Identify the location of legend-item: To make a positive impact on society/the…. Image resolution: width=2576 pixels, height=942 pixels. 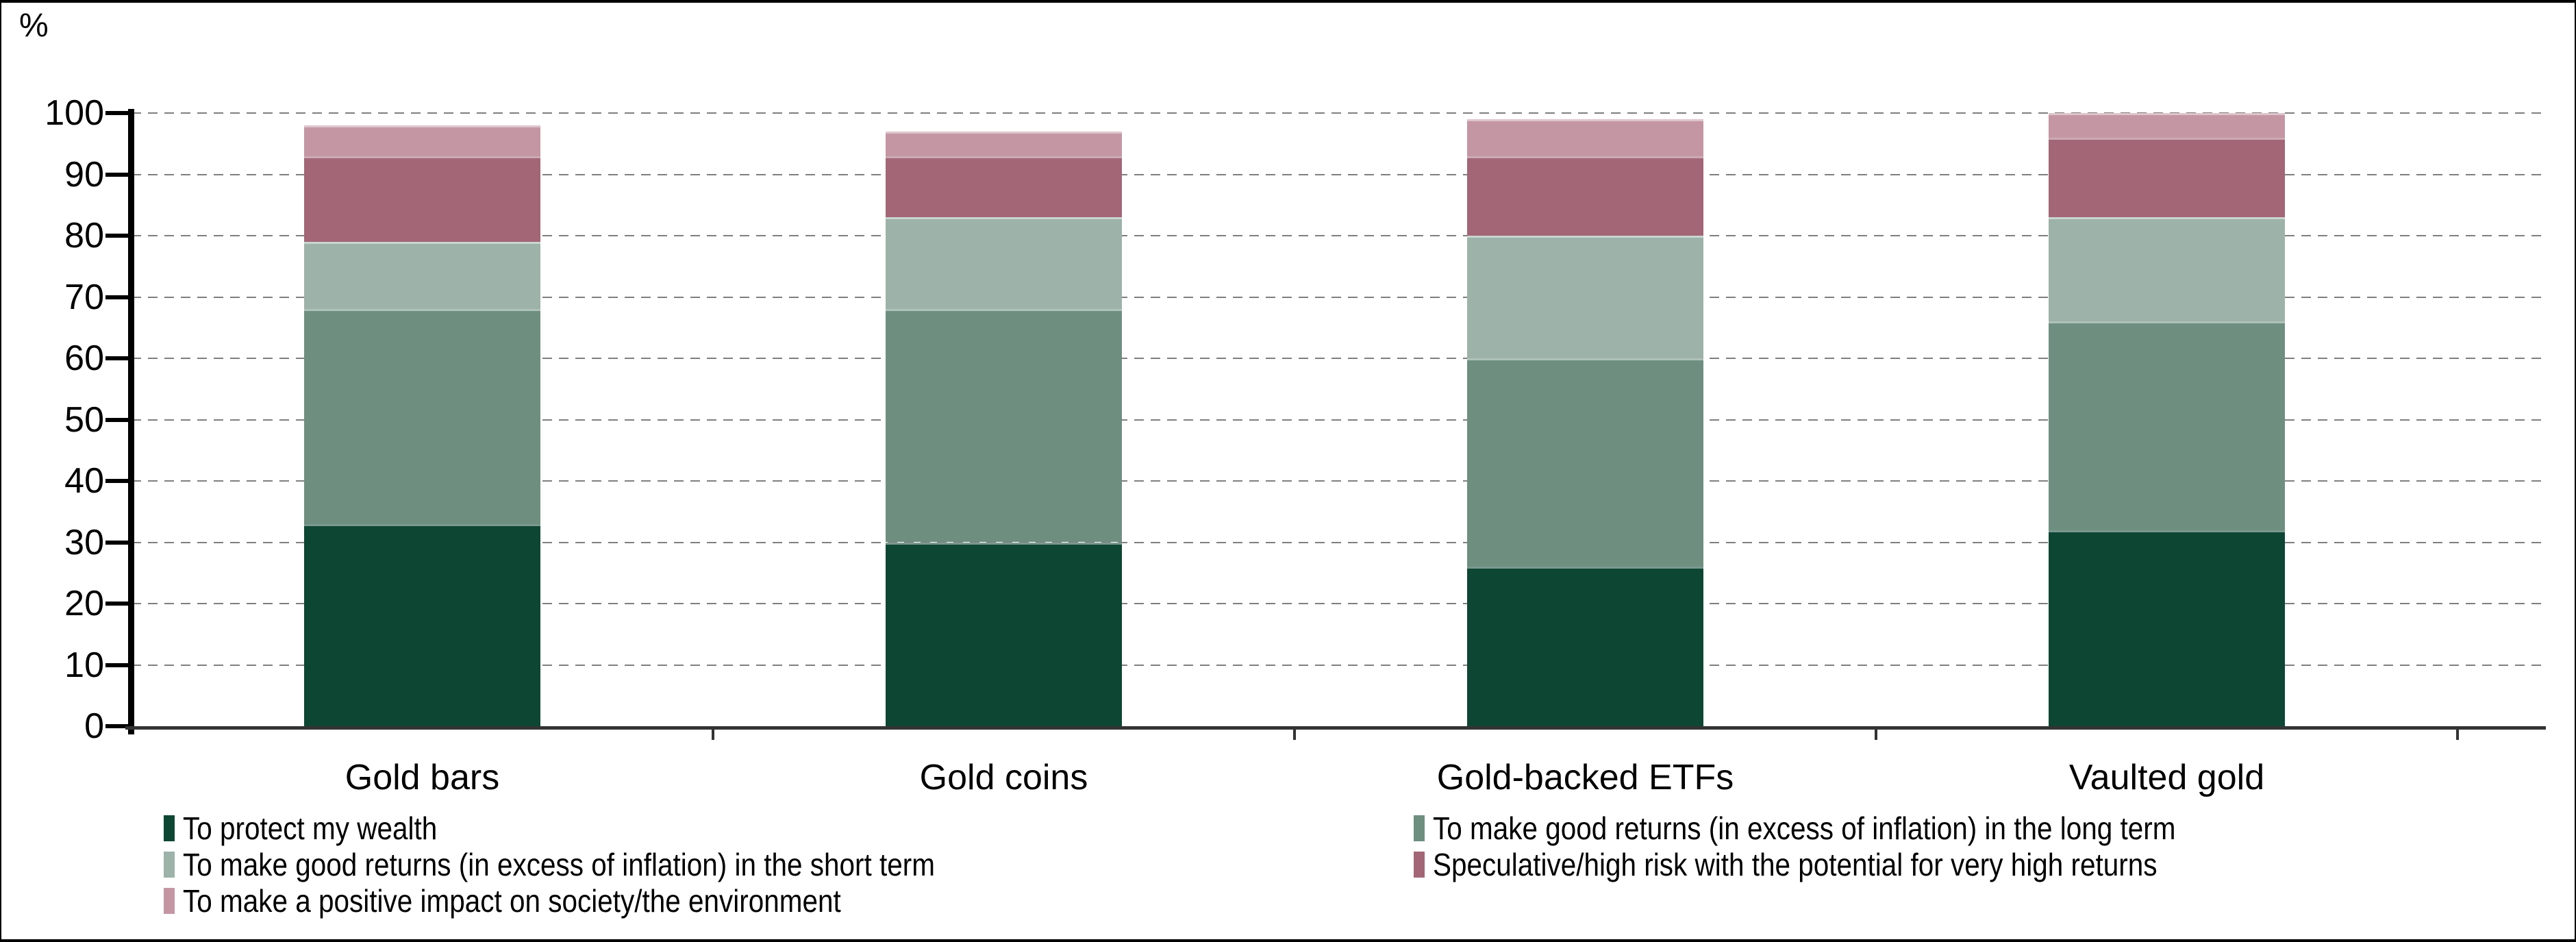
(547, 901).